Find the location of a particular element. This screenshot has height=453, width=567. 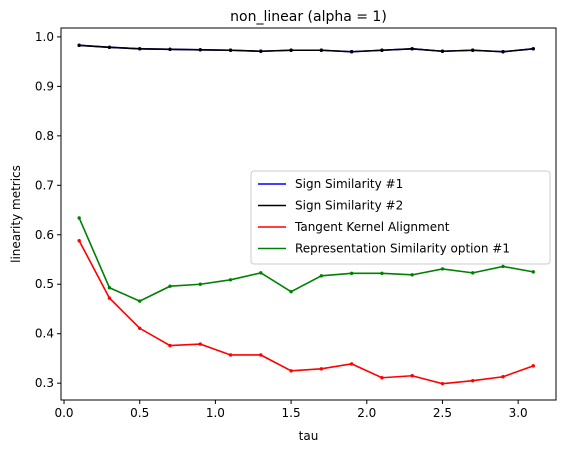

x-tick-label: 2.0 is located at coordinates (366, 413).